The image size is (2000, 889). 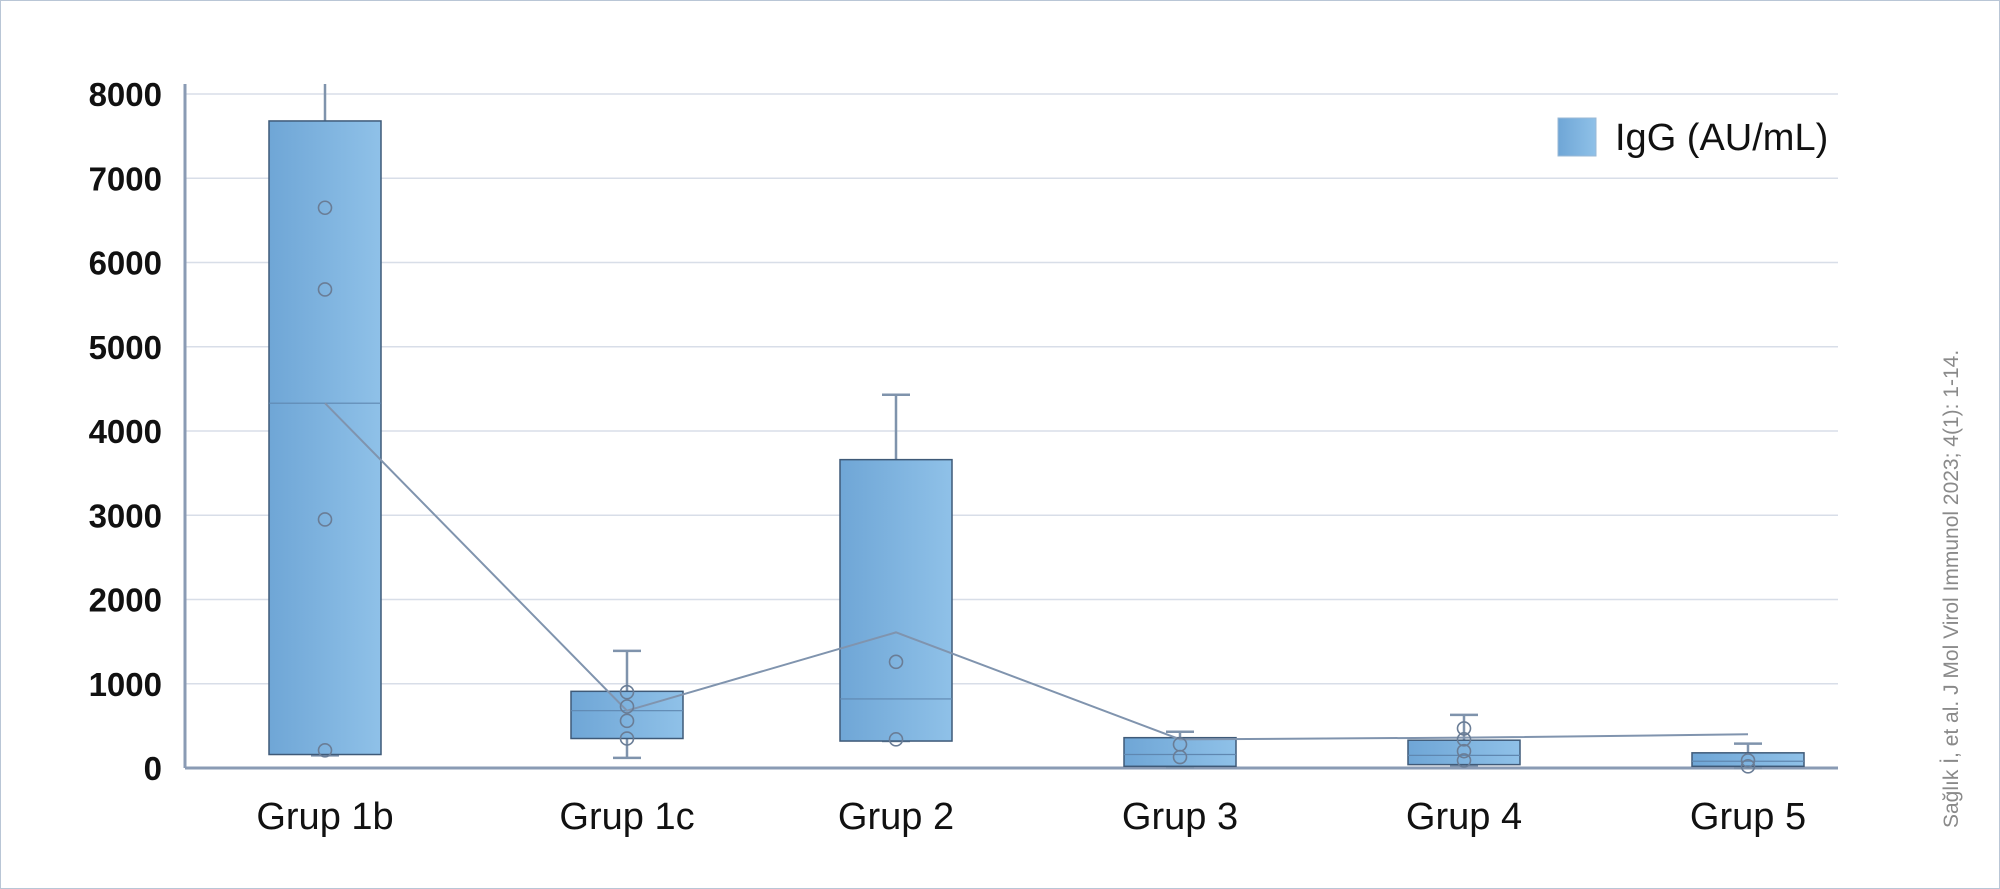 I want to click on x-tick-label: Grup 2, so click(x=896, y=817).